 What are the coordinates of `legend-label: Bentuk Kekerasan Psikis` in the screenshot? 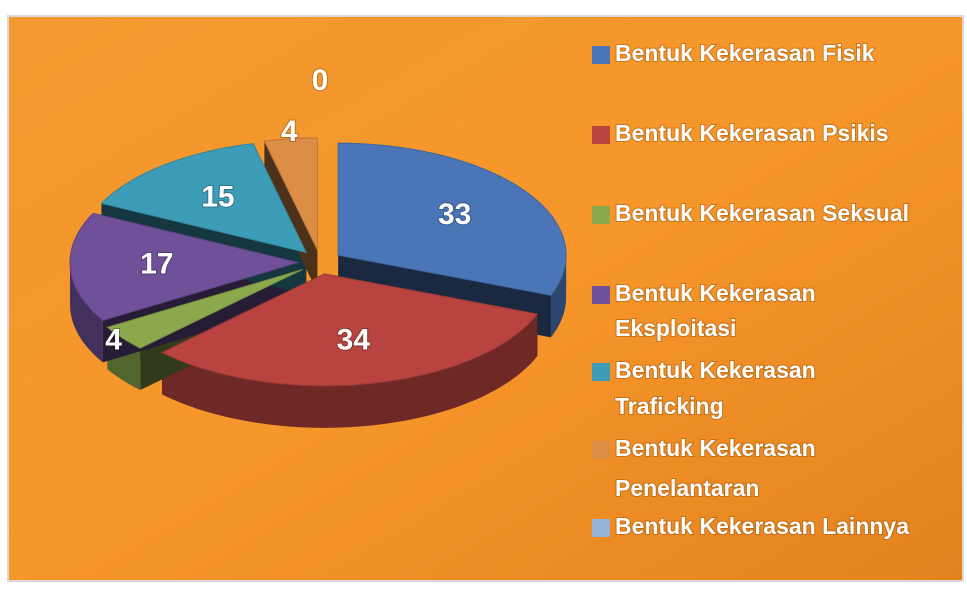 It's located at (752, 133).